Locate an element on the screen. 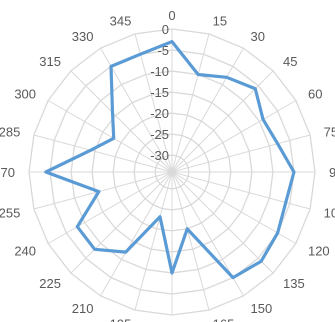  angle-tick-label: 195 is located at coordinates (121, 319).